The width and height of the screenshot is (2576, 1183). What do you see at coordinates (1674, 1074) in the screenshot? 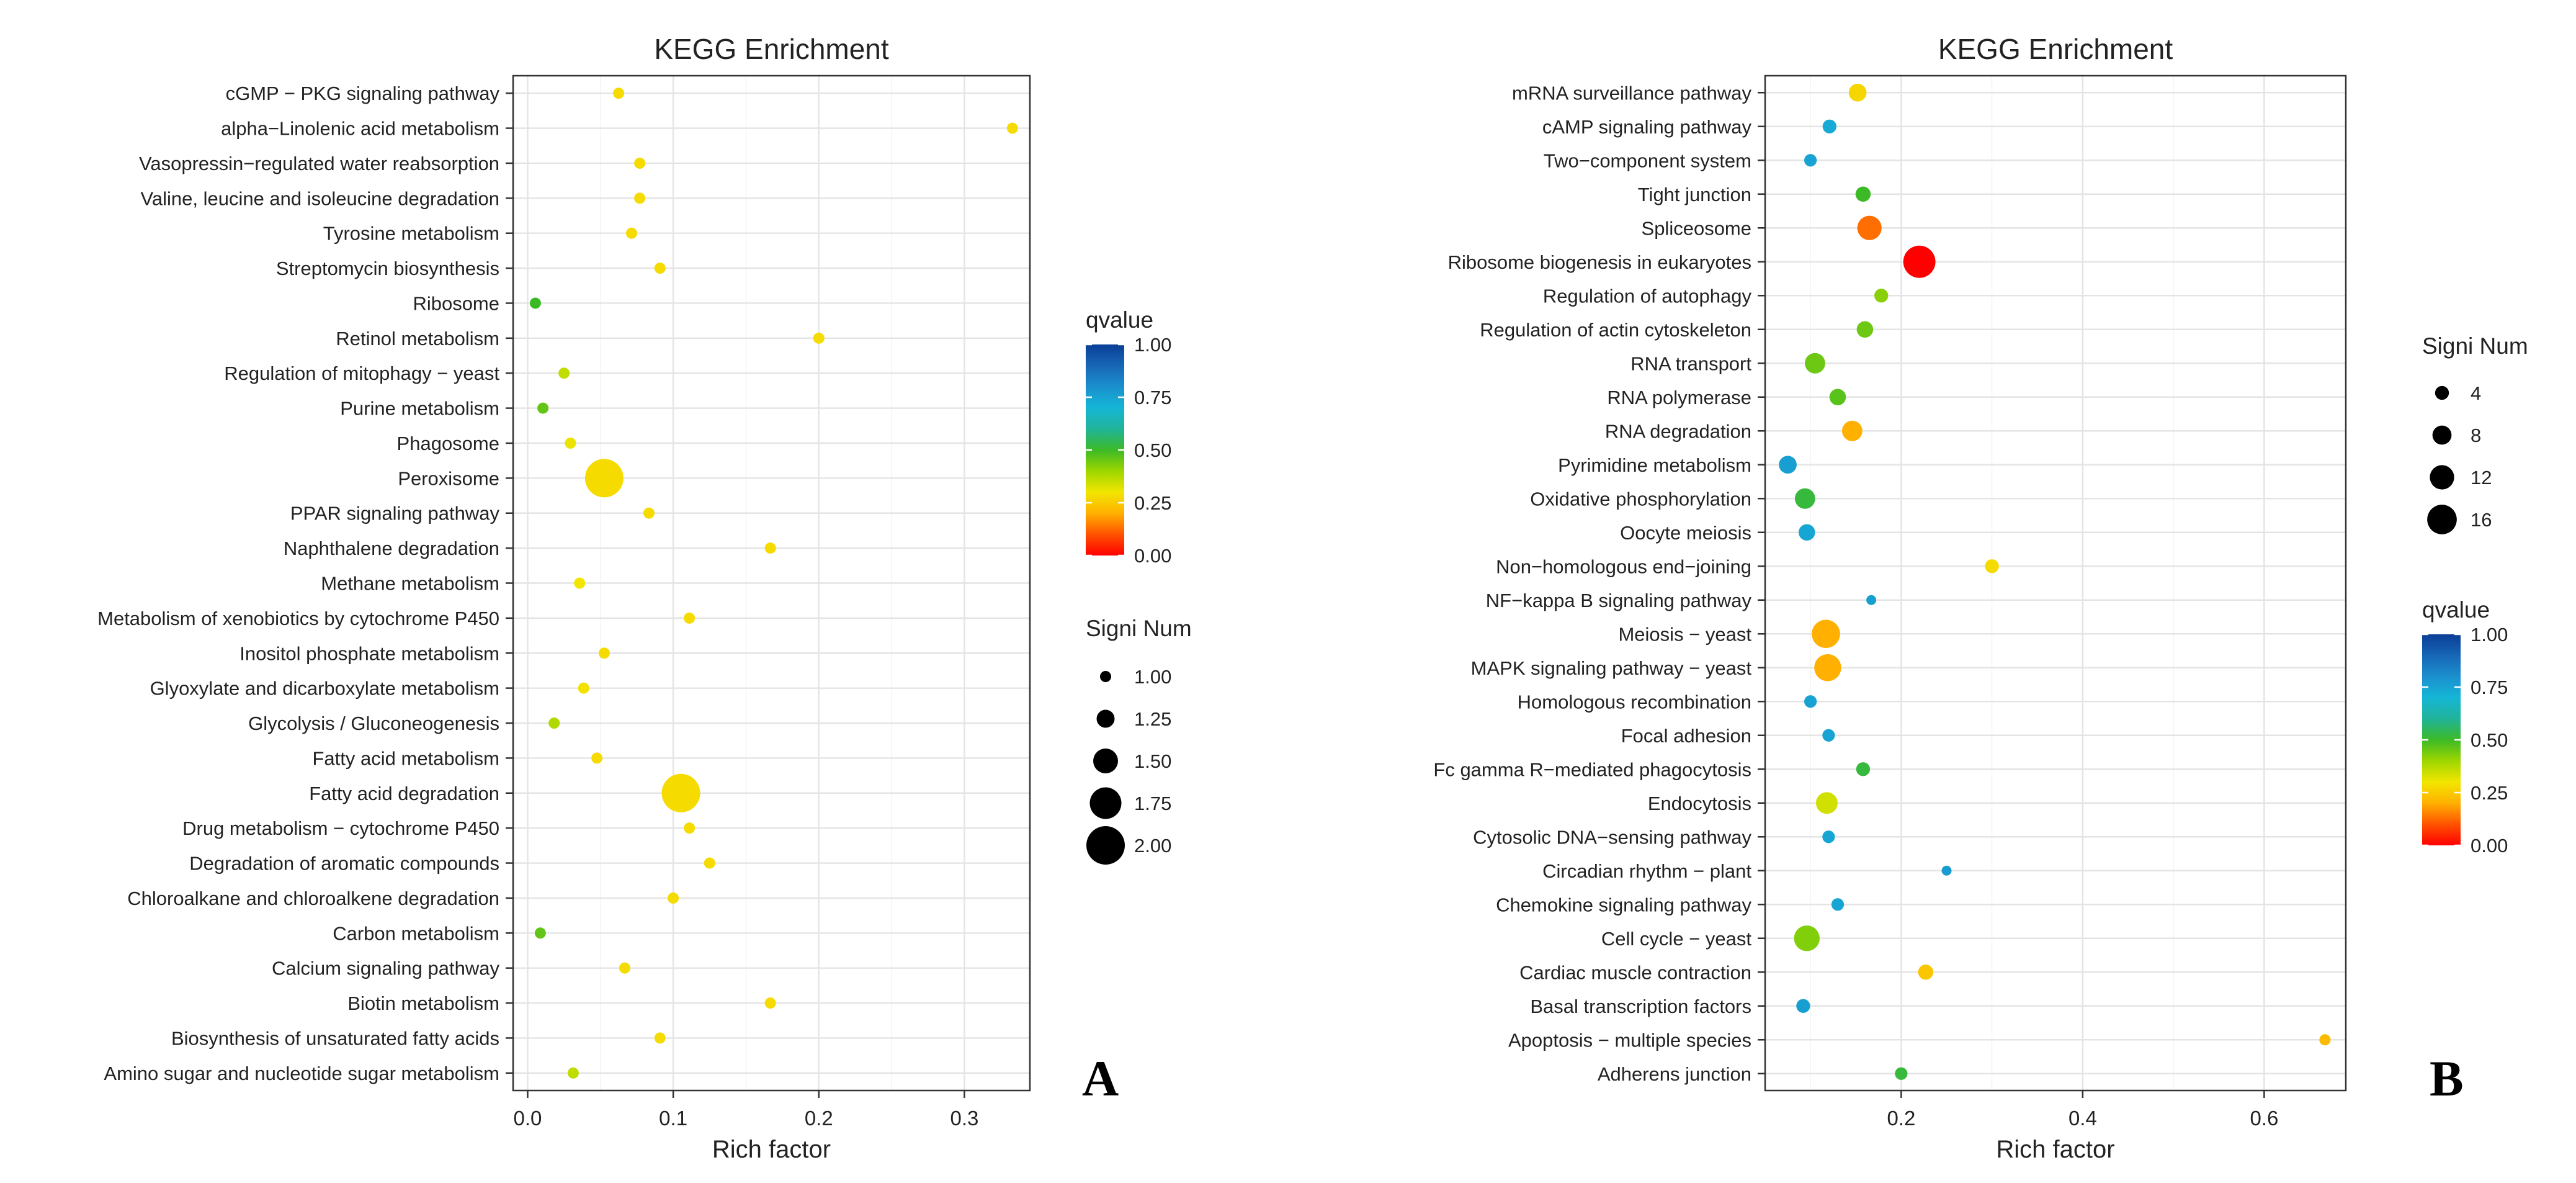
I see `y-tick-label: Adherens junction` at bounding box center [1674, 1074].